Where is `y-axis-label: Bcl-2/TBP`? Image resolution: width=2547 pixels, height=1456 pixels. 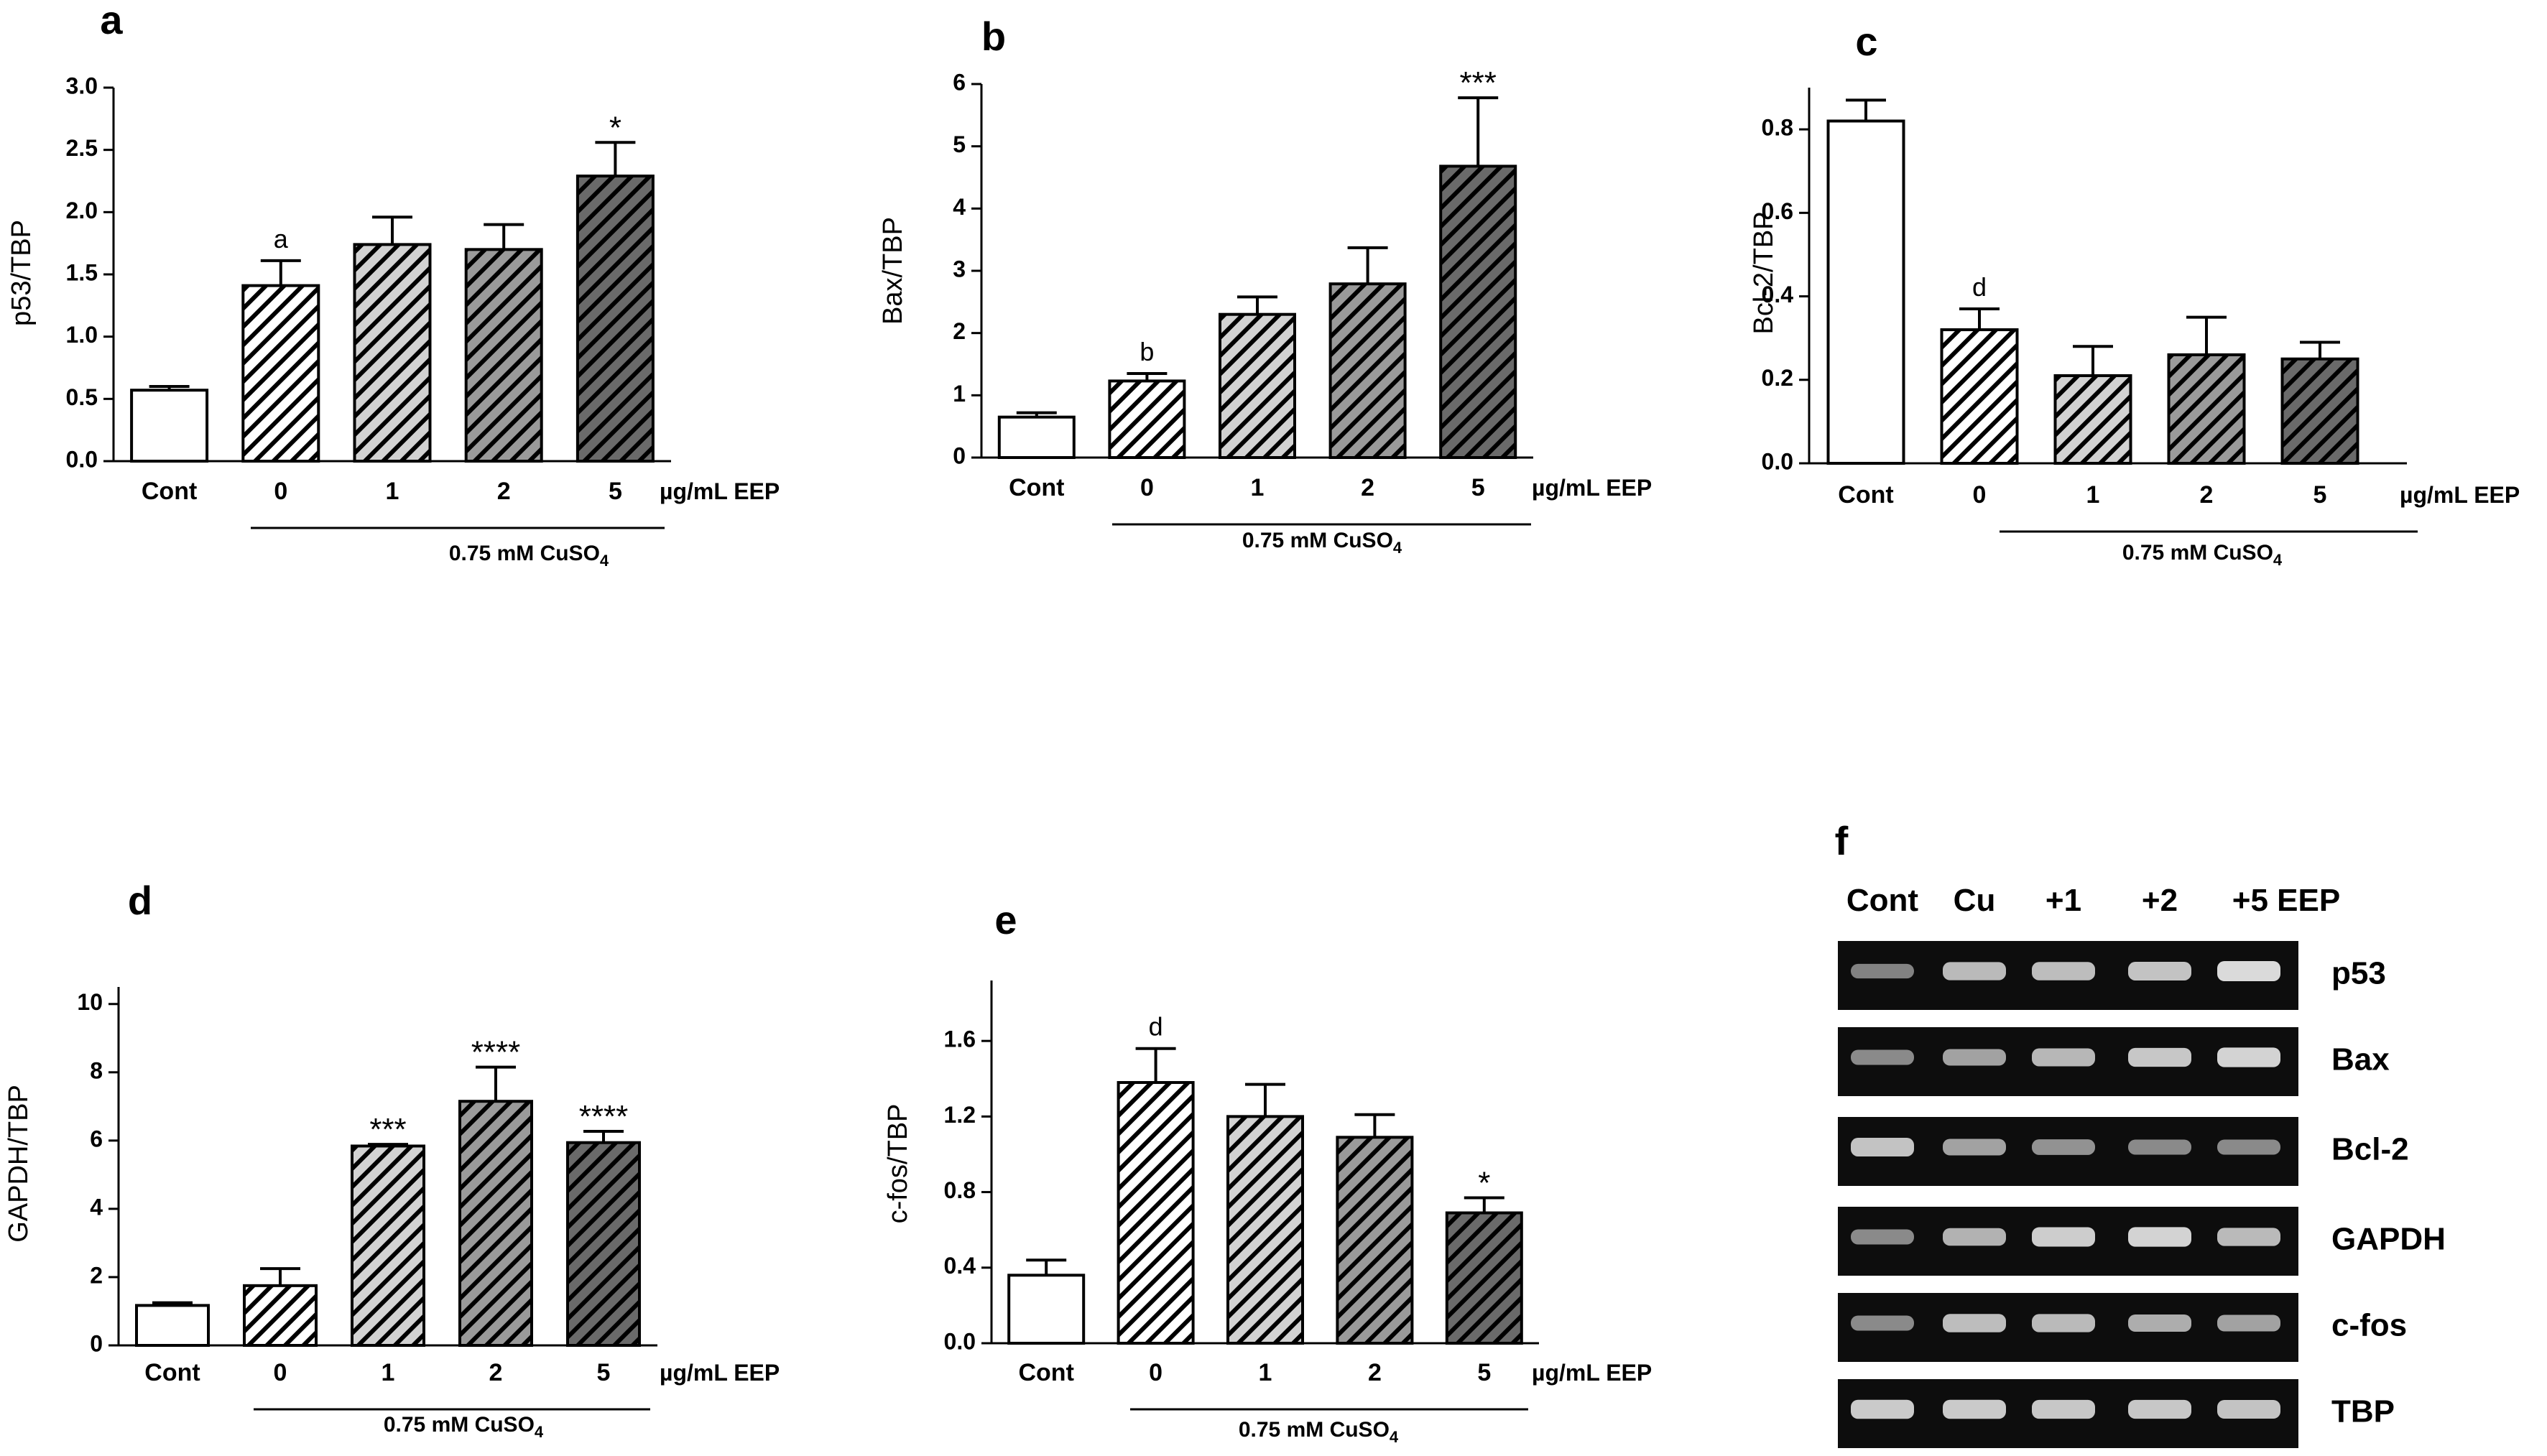
y-axis-label: Bcl-2/TBP is located at coordinates (1764, 272).